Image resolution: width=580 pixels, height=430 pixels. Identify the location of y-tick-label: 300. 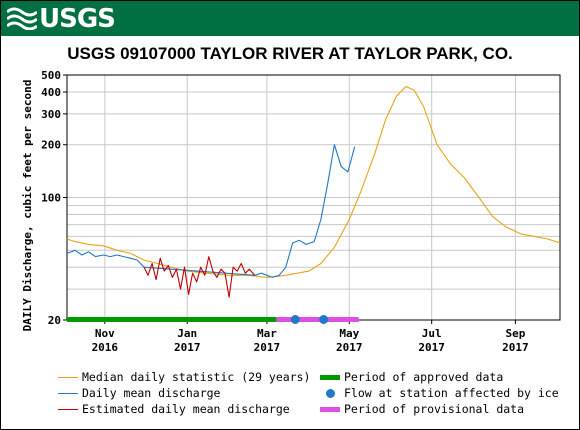
(51, 114).